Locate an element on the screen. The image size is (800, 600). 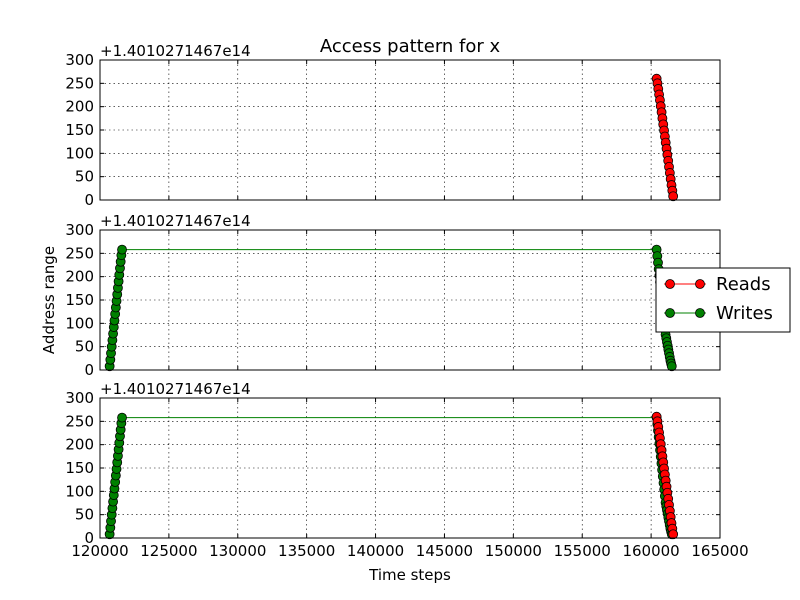
x-tick-label: 135000 is located at coordinates (306, 551).